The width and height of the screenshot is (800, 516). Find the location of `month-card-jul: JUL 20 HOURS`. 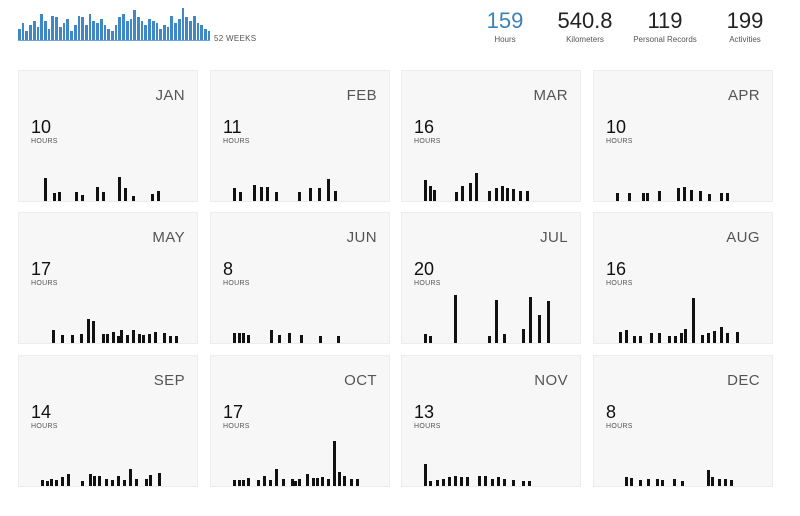

month-card-jul: JUL 20 HOURS is located at coordinates (491, 278).